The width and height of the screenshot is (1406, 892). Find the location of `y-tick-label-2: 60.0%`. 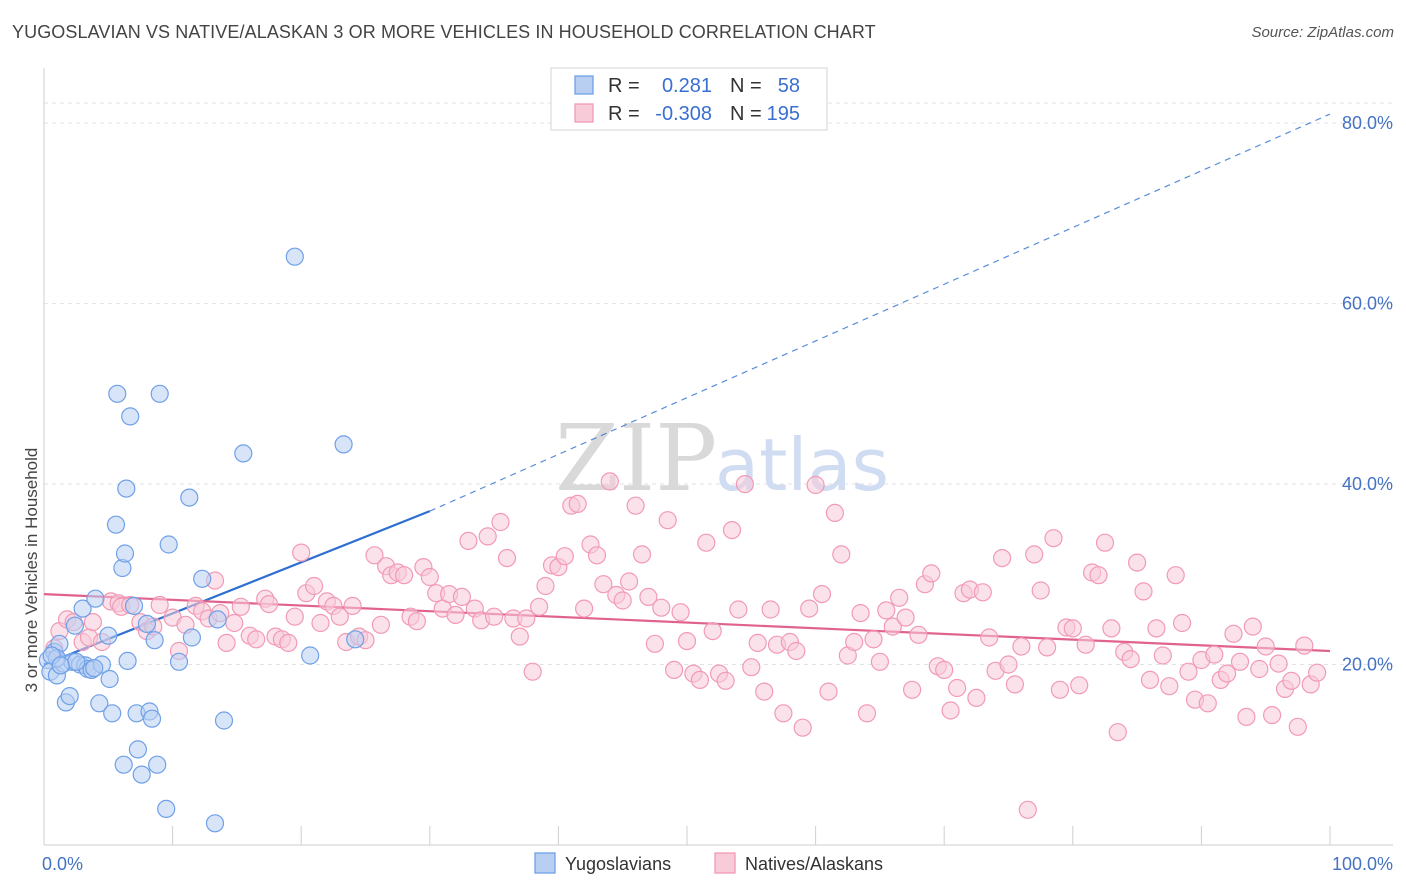

y-tick-label-2: 60.0% is located at coordinates (1367, 304).